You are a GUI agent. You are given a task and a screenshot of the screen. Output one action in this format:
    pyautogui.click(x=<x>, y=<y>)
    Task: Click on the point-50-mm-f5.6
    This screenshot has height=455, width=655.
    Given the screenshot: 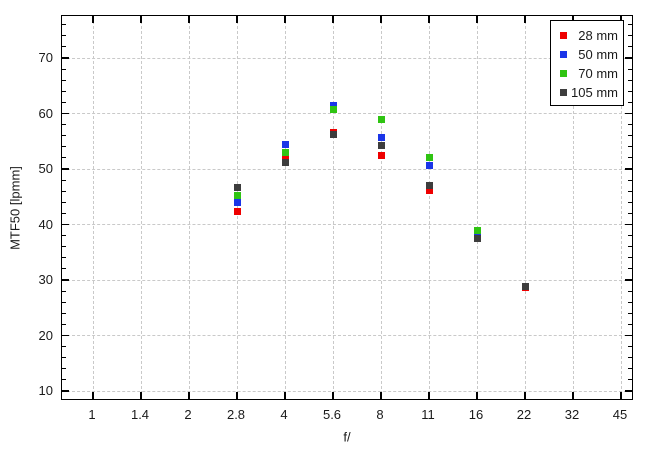 What is the action you would take?
    pyautogui.click(x=333, y=106)
    